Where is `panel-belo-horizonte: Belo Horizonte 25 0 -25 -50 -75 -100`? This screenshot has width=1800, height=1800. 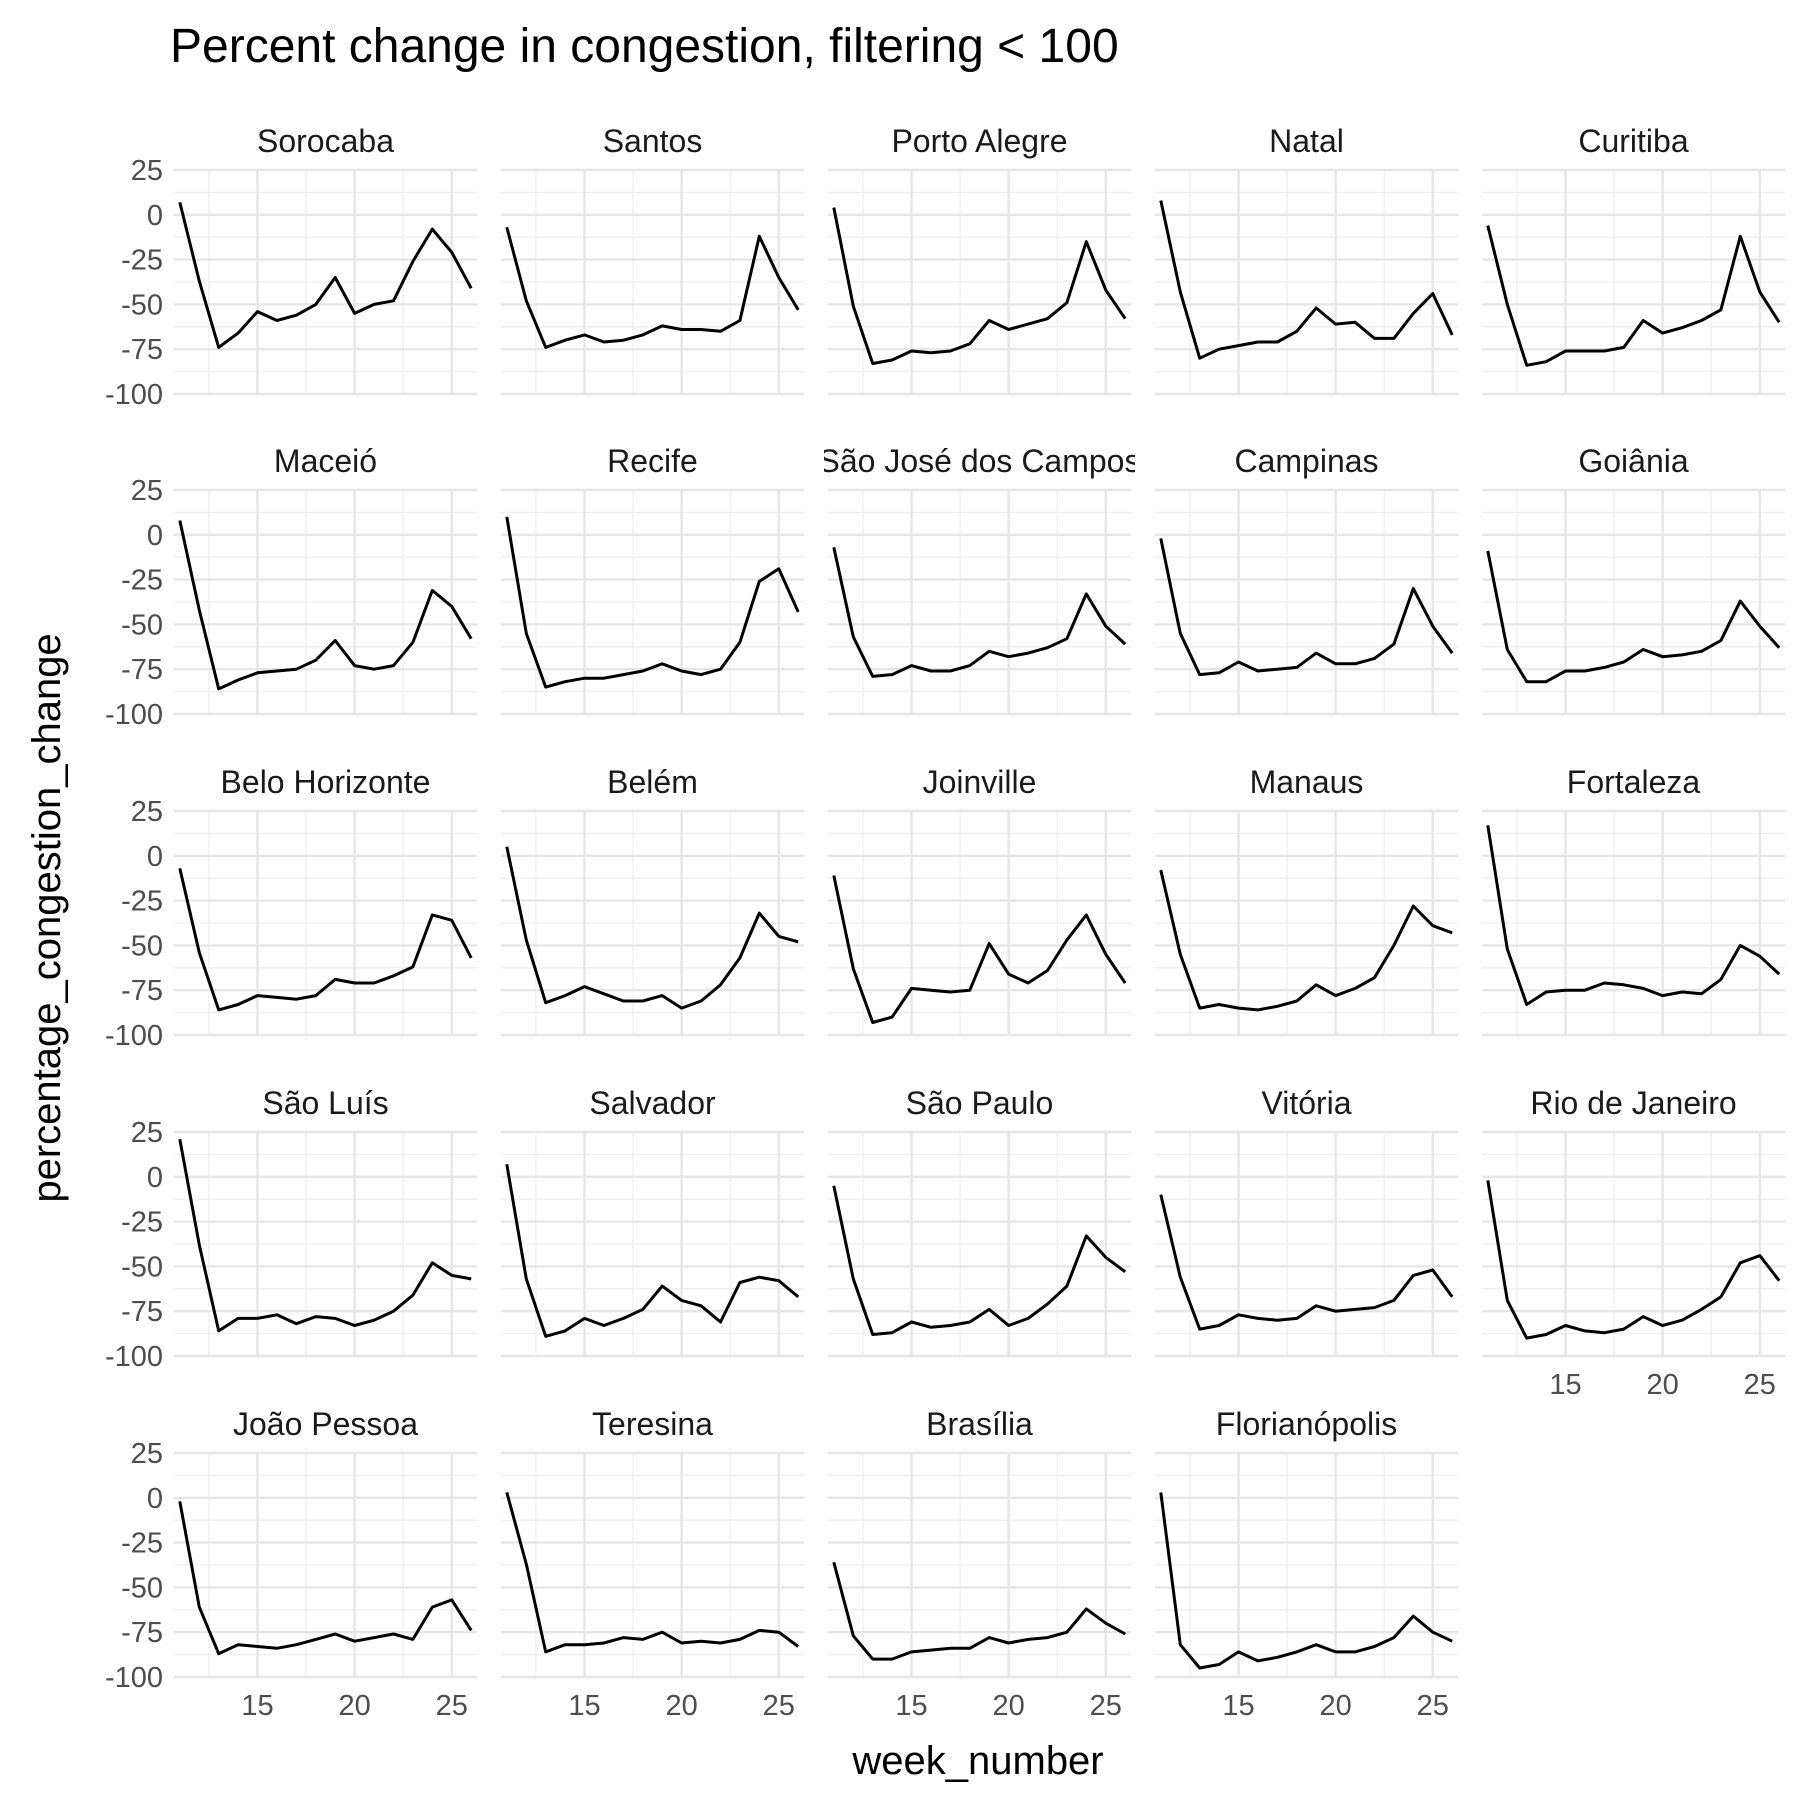 panel-belo-horizonte: Belo Horizonte 25 0 -25 -50 -75 -100 is located at coordinates (291, 908).